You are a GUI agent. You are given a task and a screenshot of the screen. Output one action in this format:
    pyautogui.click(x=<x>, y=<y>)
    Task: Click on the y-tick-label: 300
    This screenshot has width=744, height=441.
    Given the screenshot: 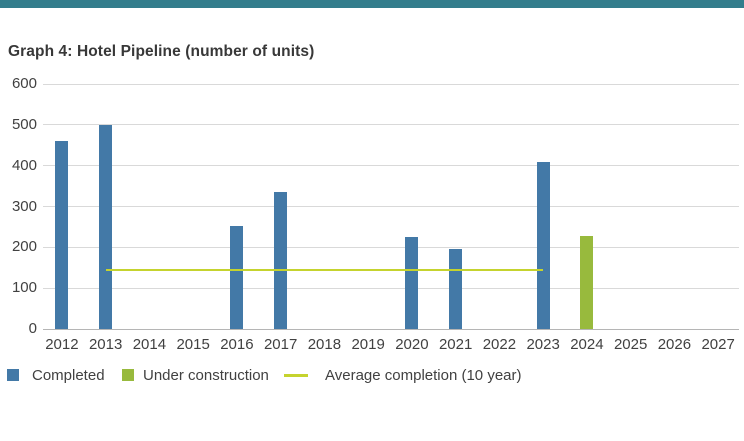 What is the action you would take?
    pyautogui.click(x=24, y=206)
    